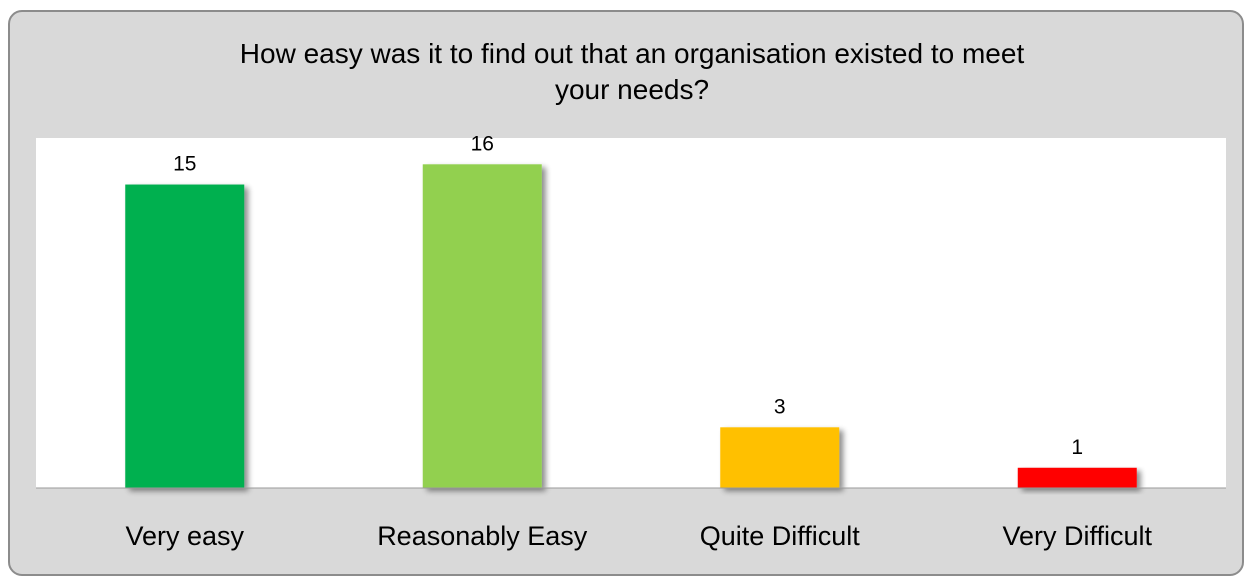 This screenshot has width=1253, height=576. What do you see at coordinates (1077, 536) in the screenshot?
I see `category-label: Very Difficult` at bounding box center [1077, 536].